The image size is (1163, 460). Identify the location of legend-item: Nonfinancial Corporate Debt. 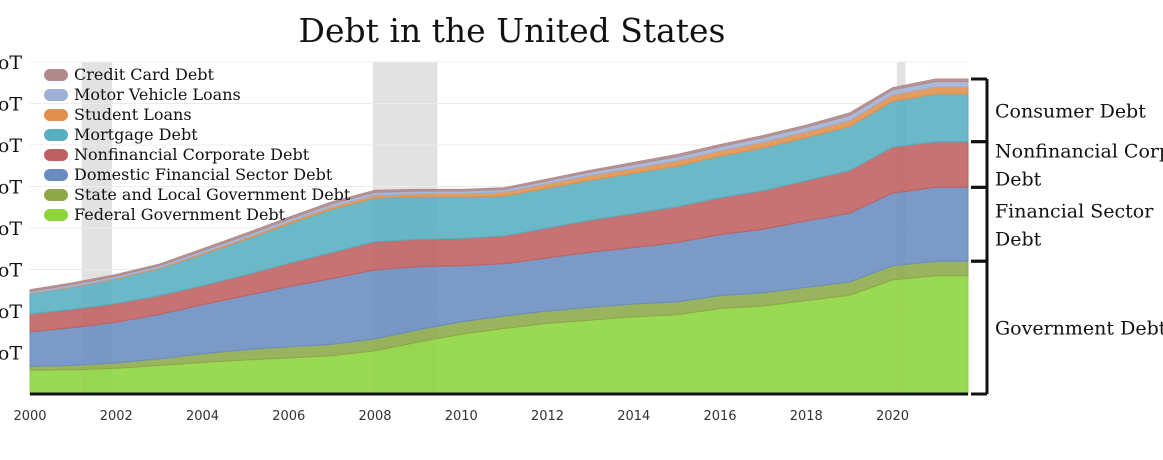
(177, 154).